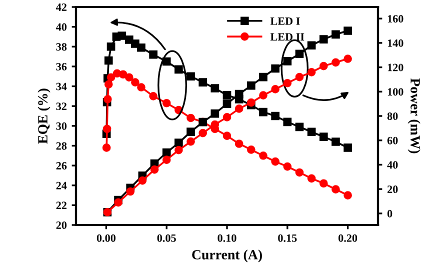 Image resolution: width=438 pixels, height=267 pixels. Describe the element at coordinates (106, 238) in the screenshot. I see `x-tick-label: 0.00` at that location.